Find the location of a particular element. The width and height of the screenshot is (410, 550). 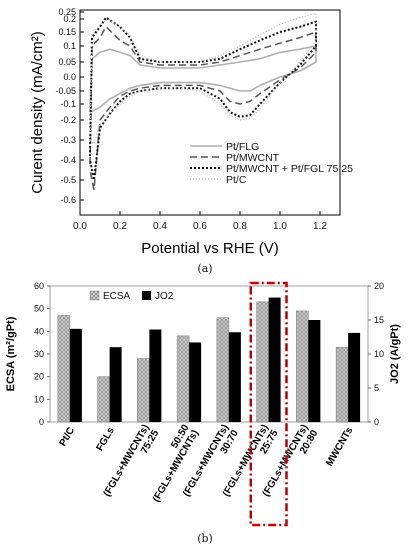

category-label-group: Pt/C is located at coordinates (68, 437).